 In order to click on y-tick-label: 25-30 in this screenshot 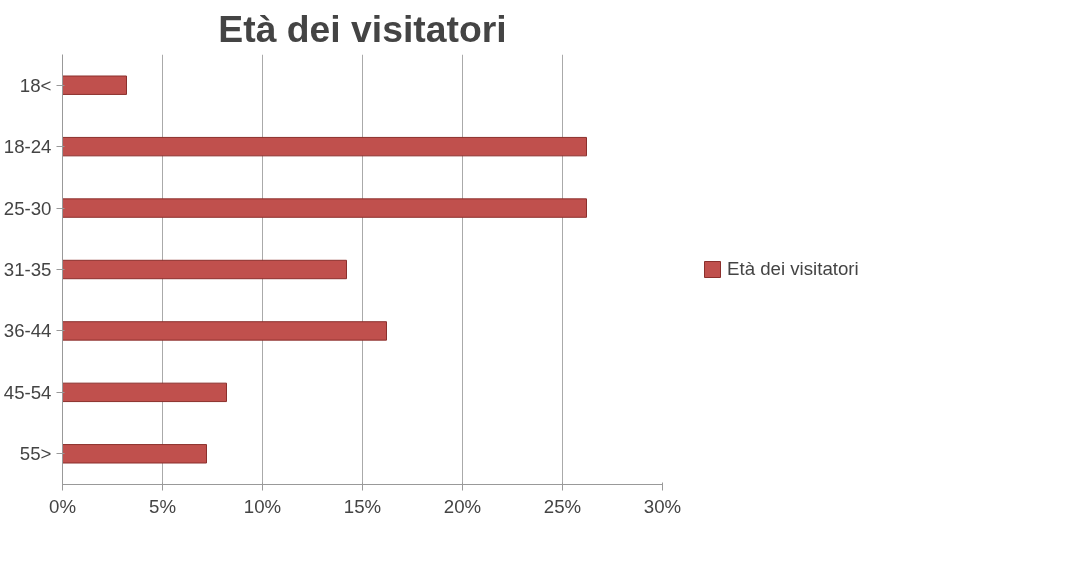, I will do `click(27, 208)`.